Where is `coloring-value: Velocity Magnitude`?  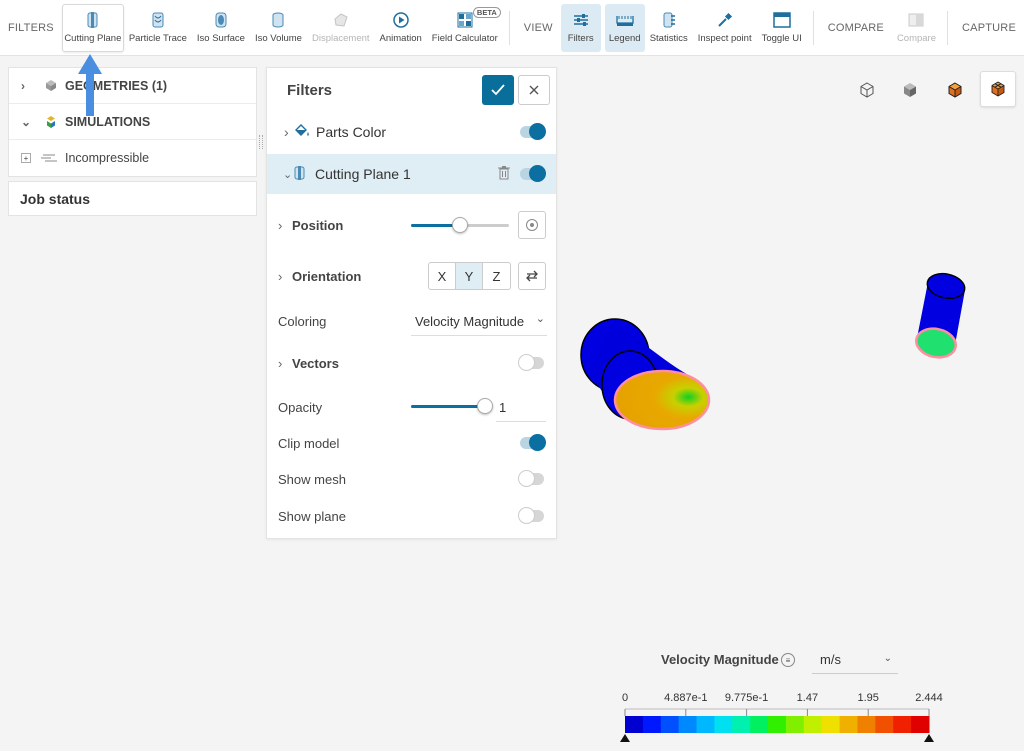 coloring-value: Velocity Magnitude is located at coordinates (470, 321).